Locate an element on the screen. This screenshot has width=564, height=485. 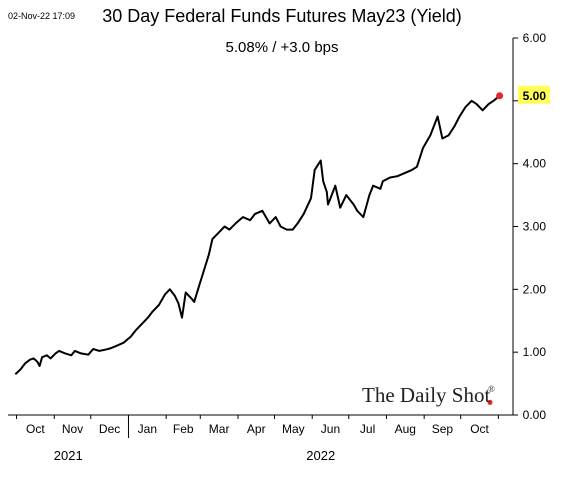
y-tick-label: 3.00 is located at coordinates (535, 227).